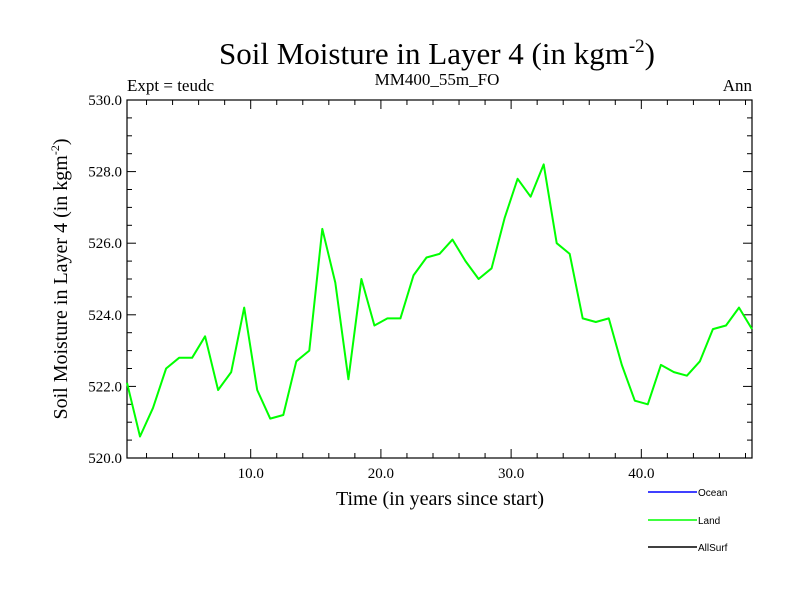  I want to click on y-tick-label: 522.0, so click(105, 387).